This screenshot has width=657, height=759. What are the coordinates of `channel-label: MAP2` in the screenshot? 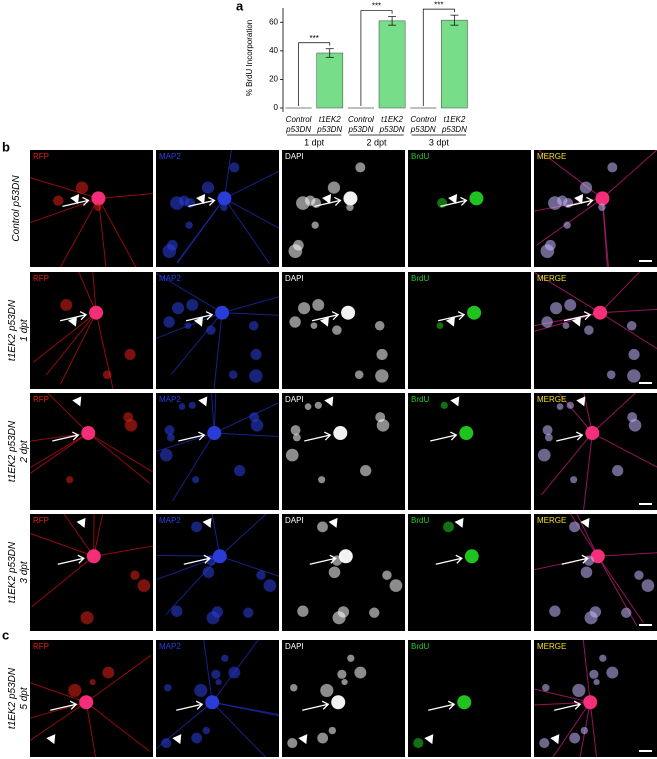 It's located at (170, 278).